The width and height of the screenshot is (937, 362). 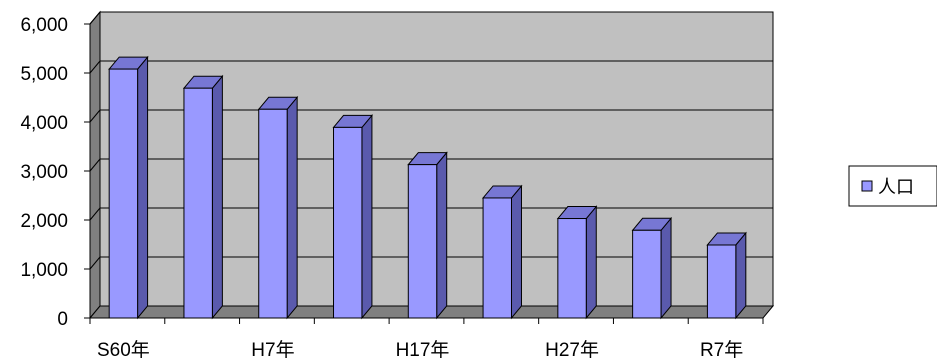 I want to click on y-tick-label: 3,000, so click(x=44, y=172).